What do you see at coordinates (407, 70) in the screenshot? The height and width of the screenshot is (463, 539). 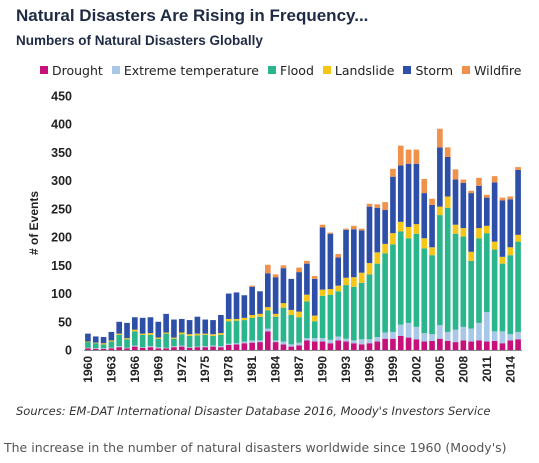 I see `legend-swatch-storm` at bounding box center [407, 70].